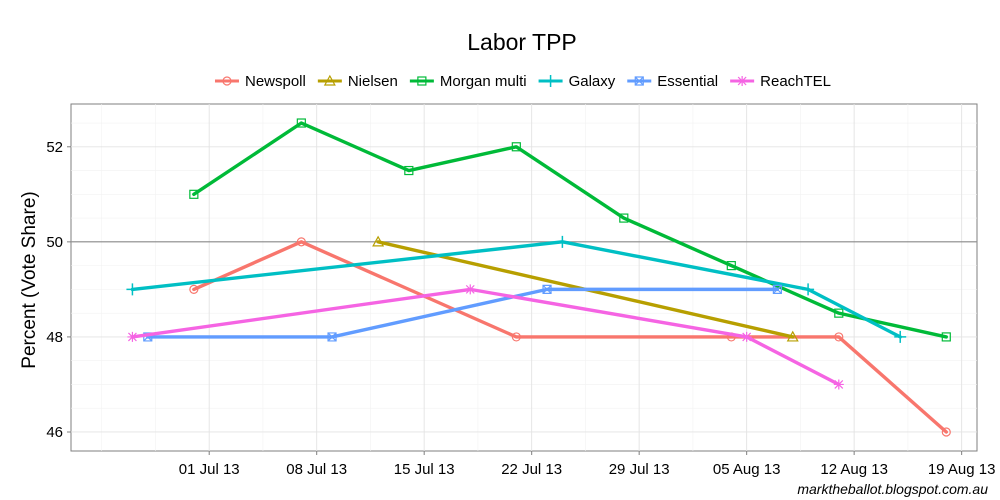 Image resolution: width=1000 pixels, height=500 pixels. Describe the element at coordinates (463, 313) in the screenshot. I see `series-line-essential` at that location.